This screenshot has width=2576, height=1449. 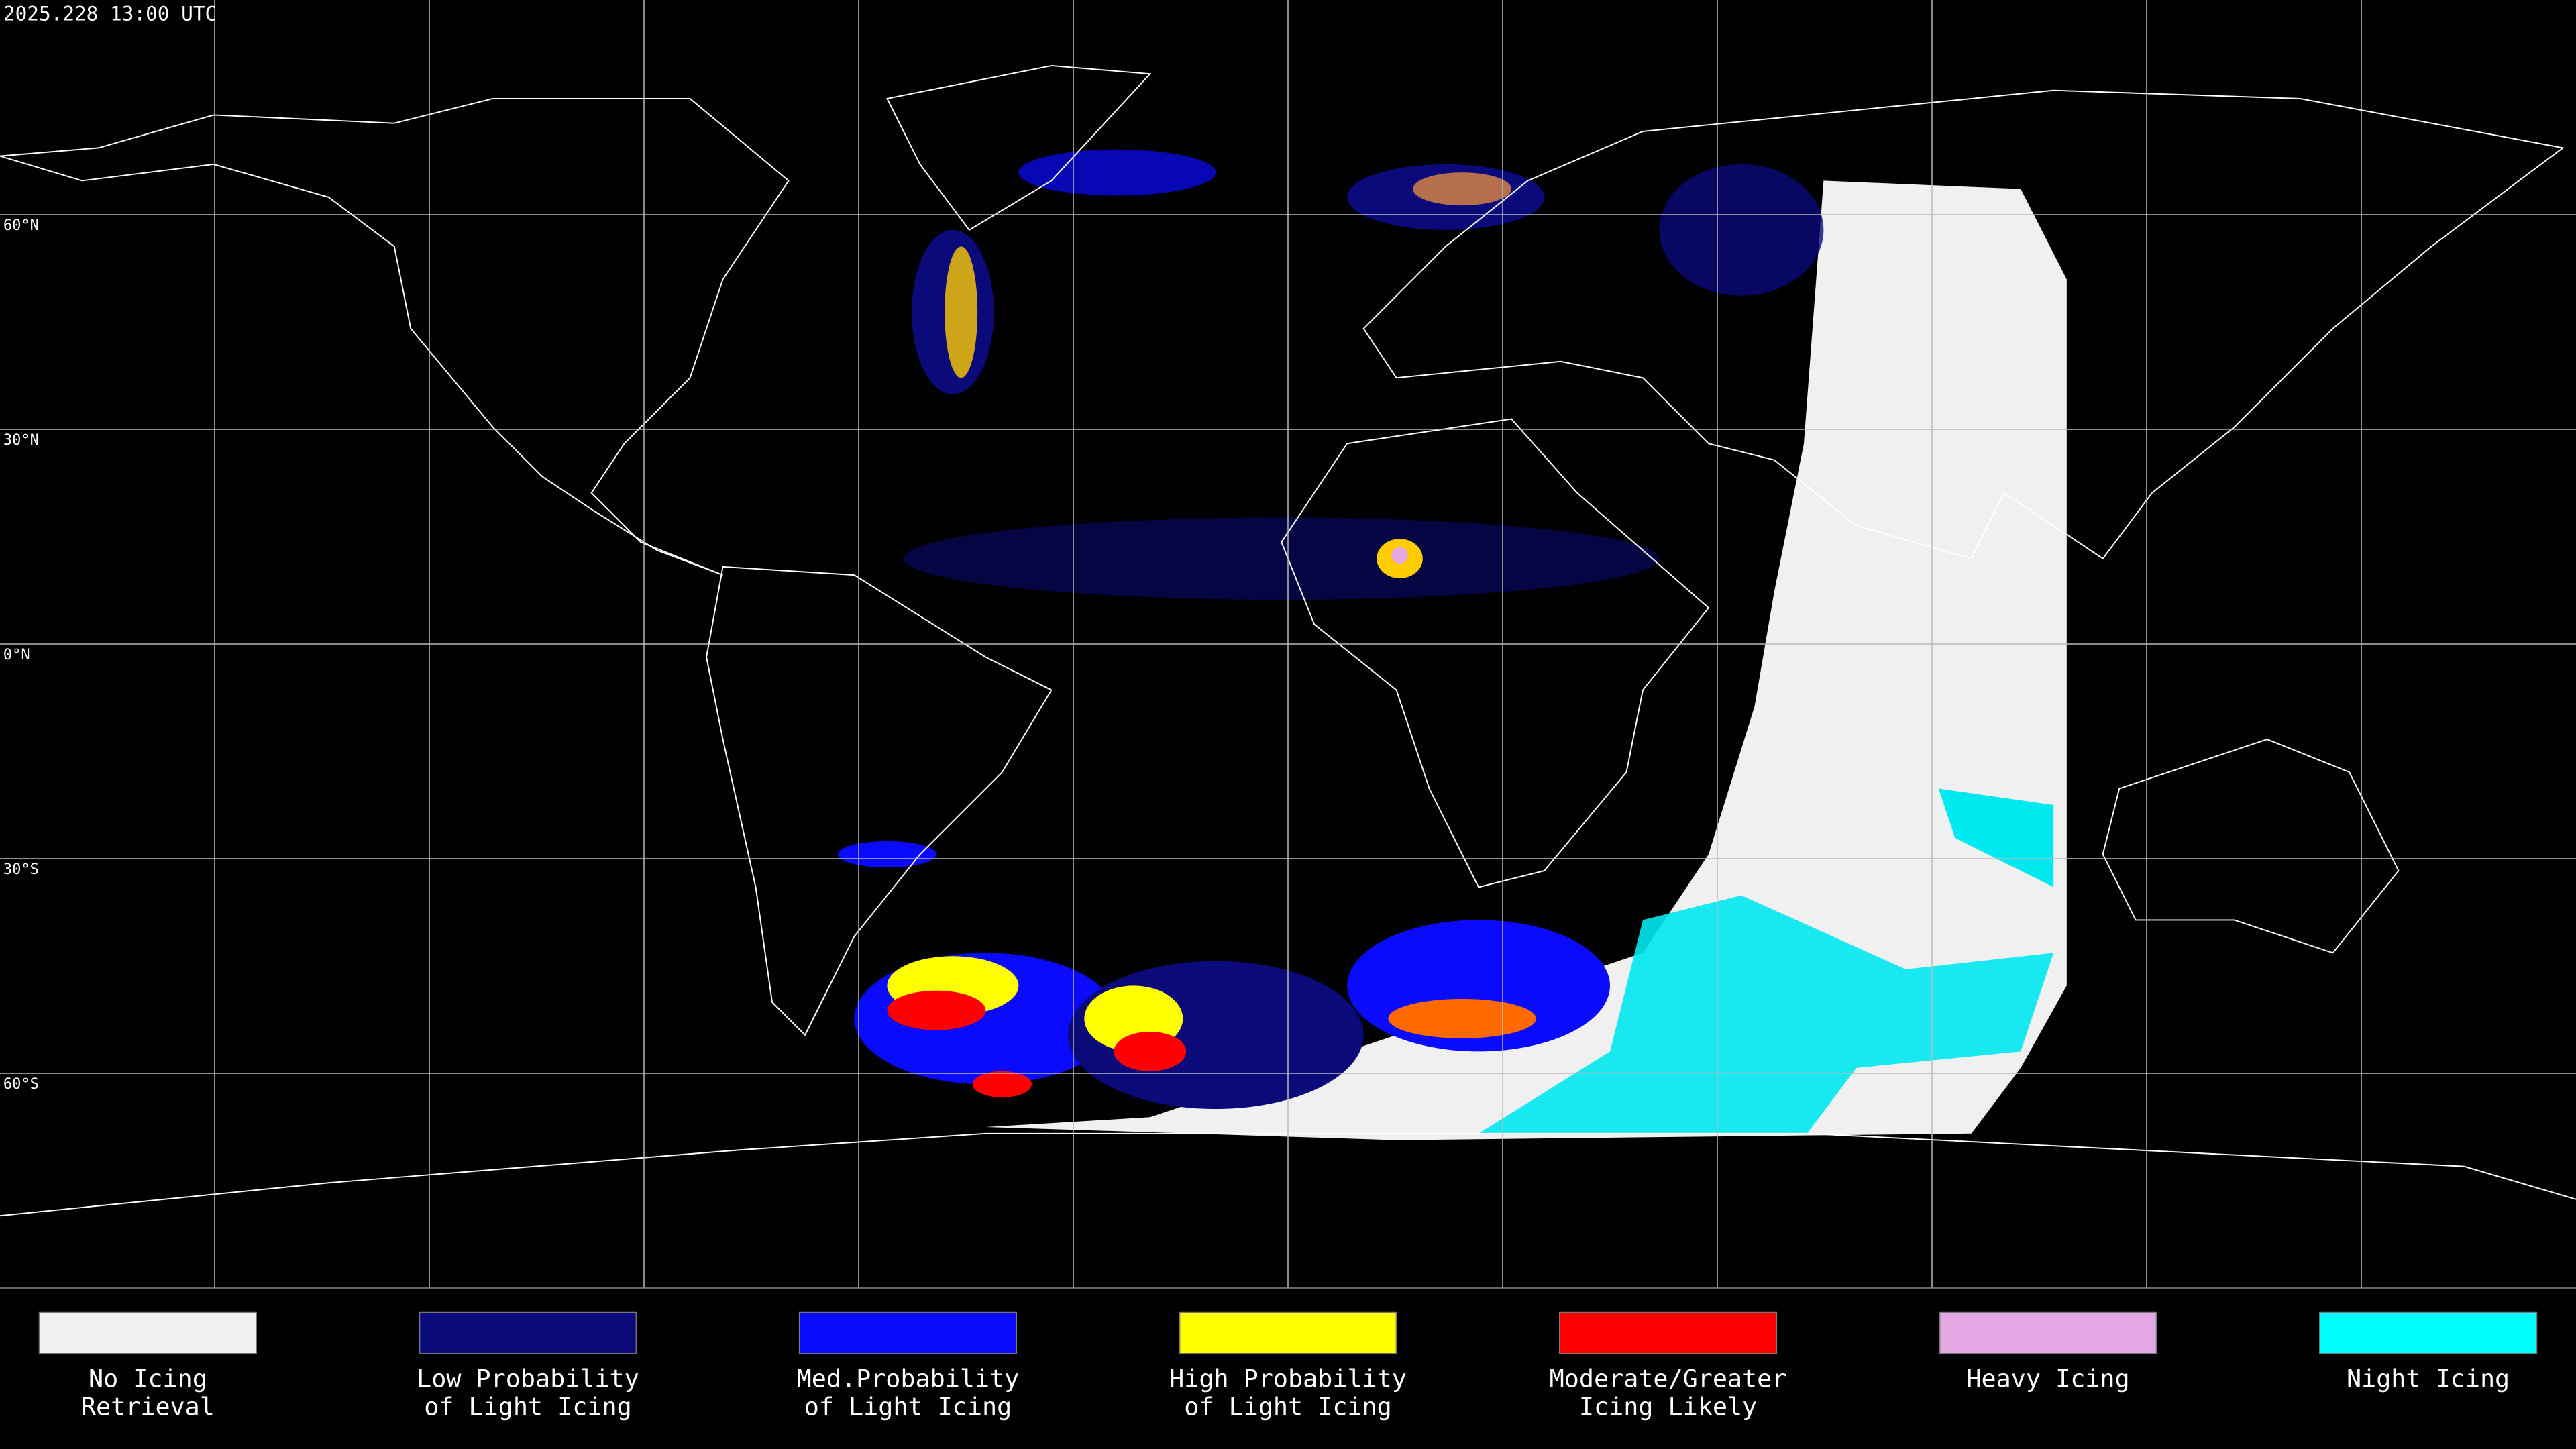 What do you see at coordinates (2047, 1378) in the screenshot?
I see `legend-label: Heavy Icing` at bounding box center [2047, 1378].